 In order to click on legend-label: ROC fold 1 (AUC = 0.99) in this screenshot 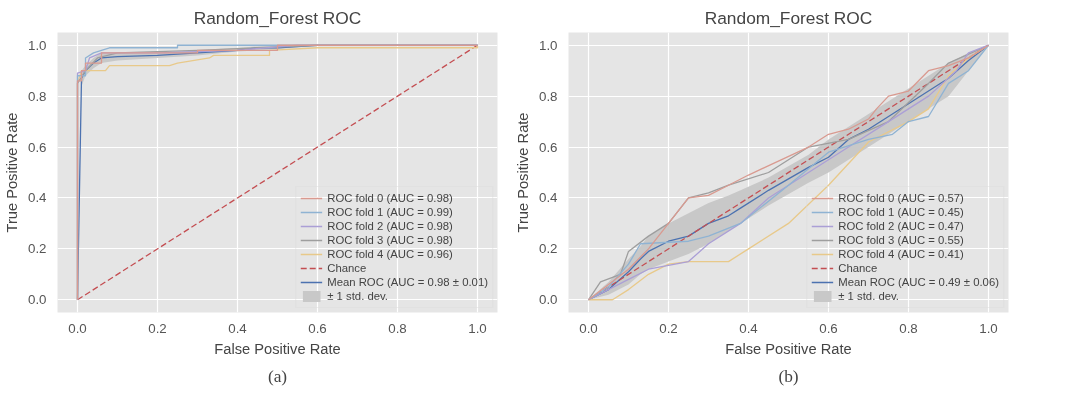, I will do `click(390, 212)`.